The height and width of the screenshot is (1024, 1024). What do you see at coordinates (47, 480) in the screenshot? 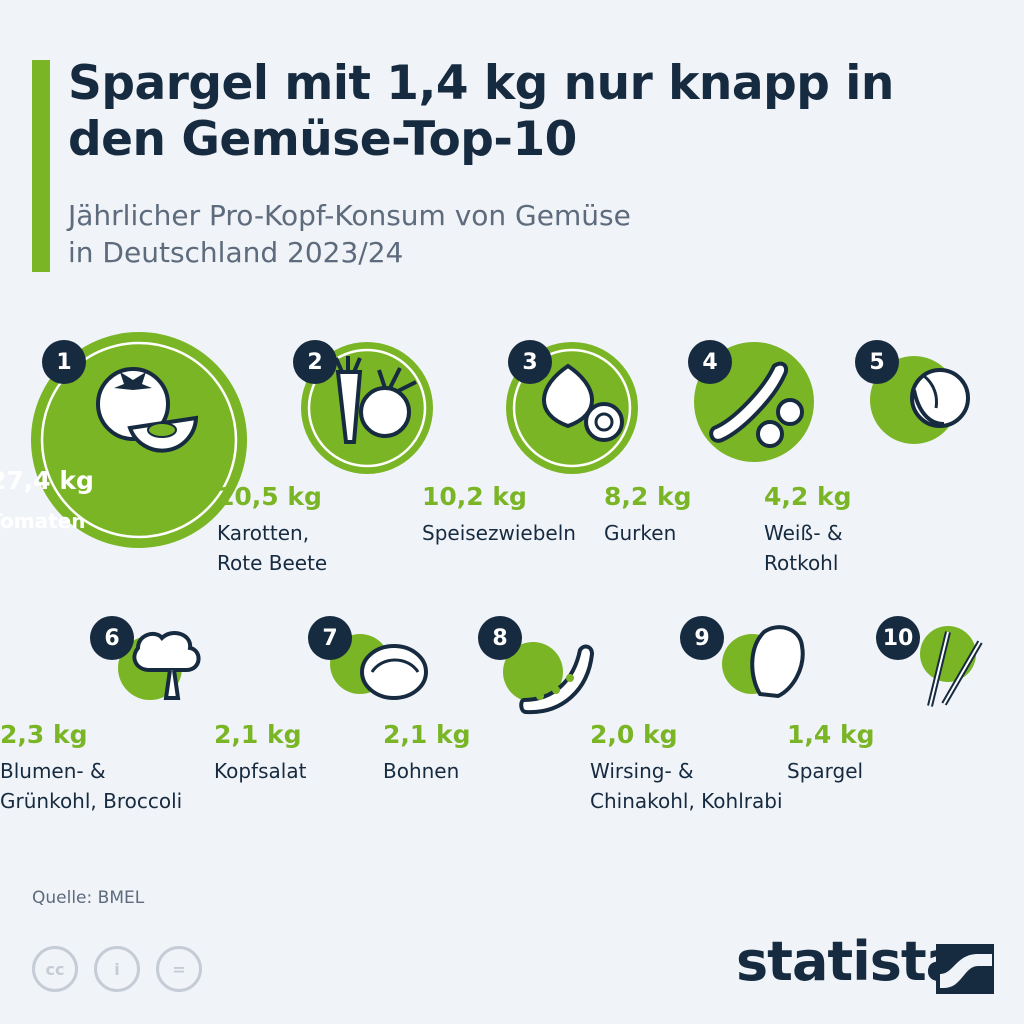
I see `value-label: 27,4 kg` at bounding box center [47, 480].